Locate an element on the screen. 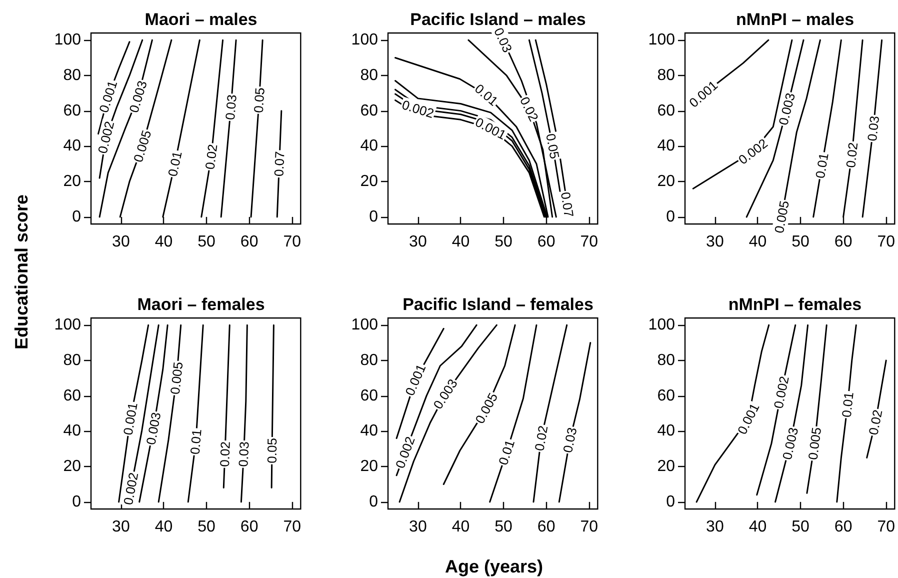 This screenshot has width=898, height=578. chart-title: Maori – males is located at coordinates (201, 19).